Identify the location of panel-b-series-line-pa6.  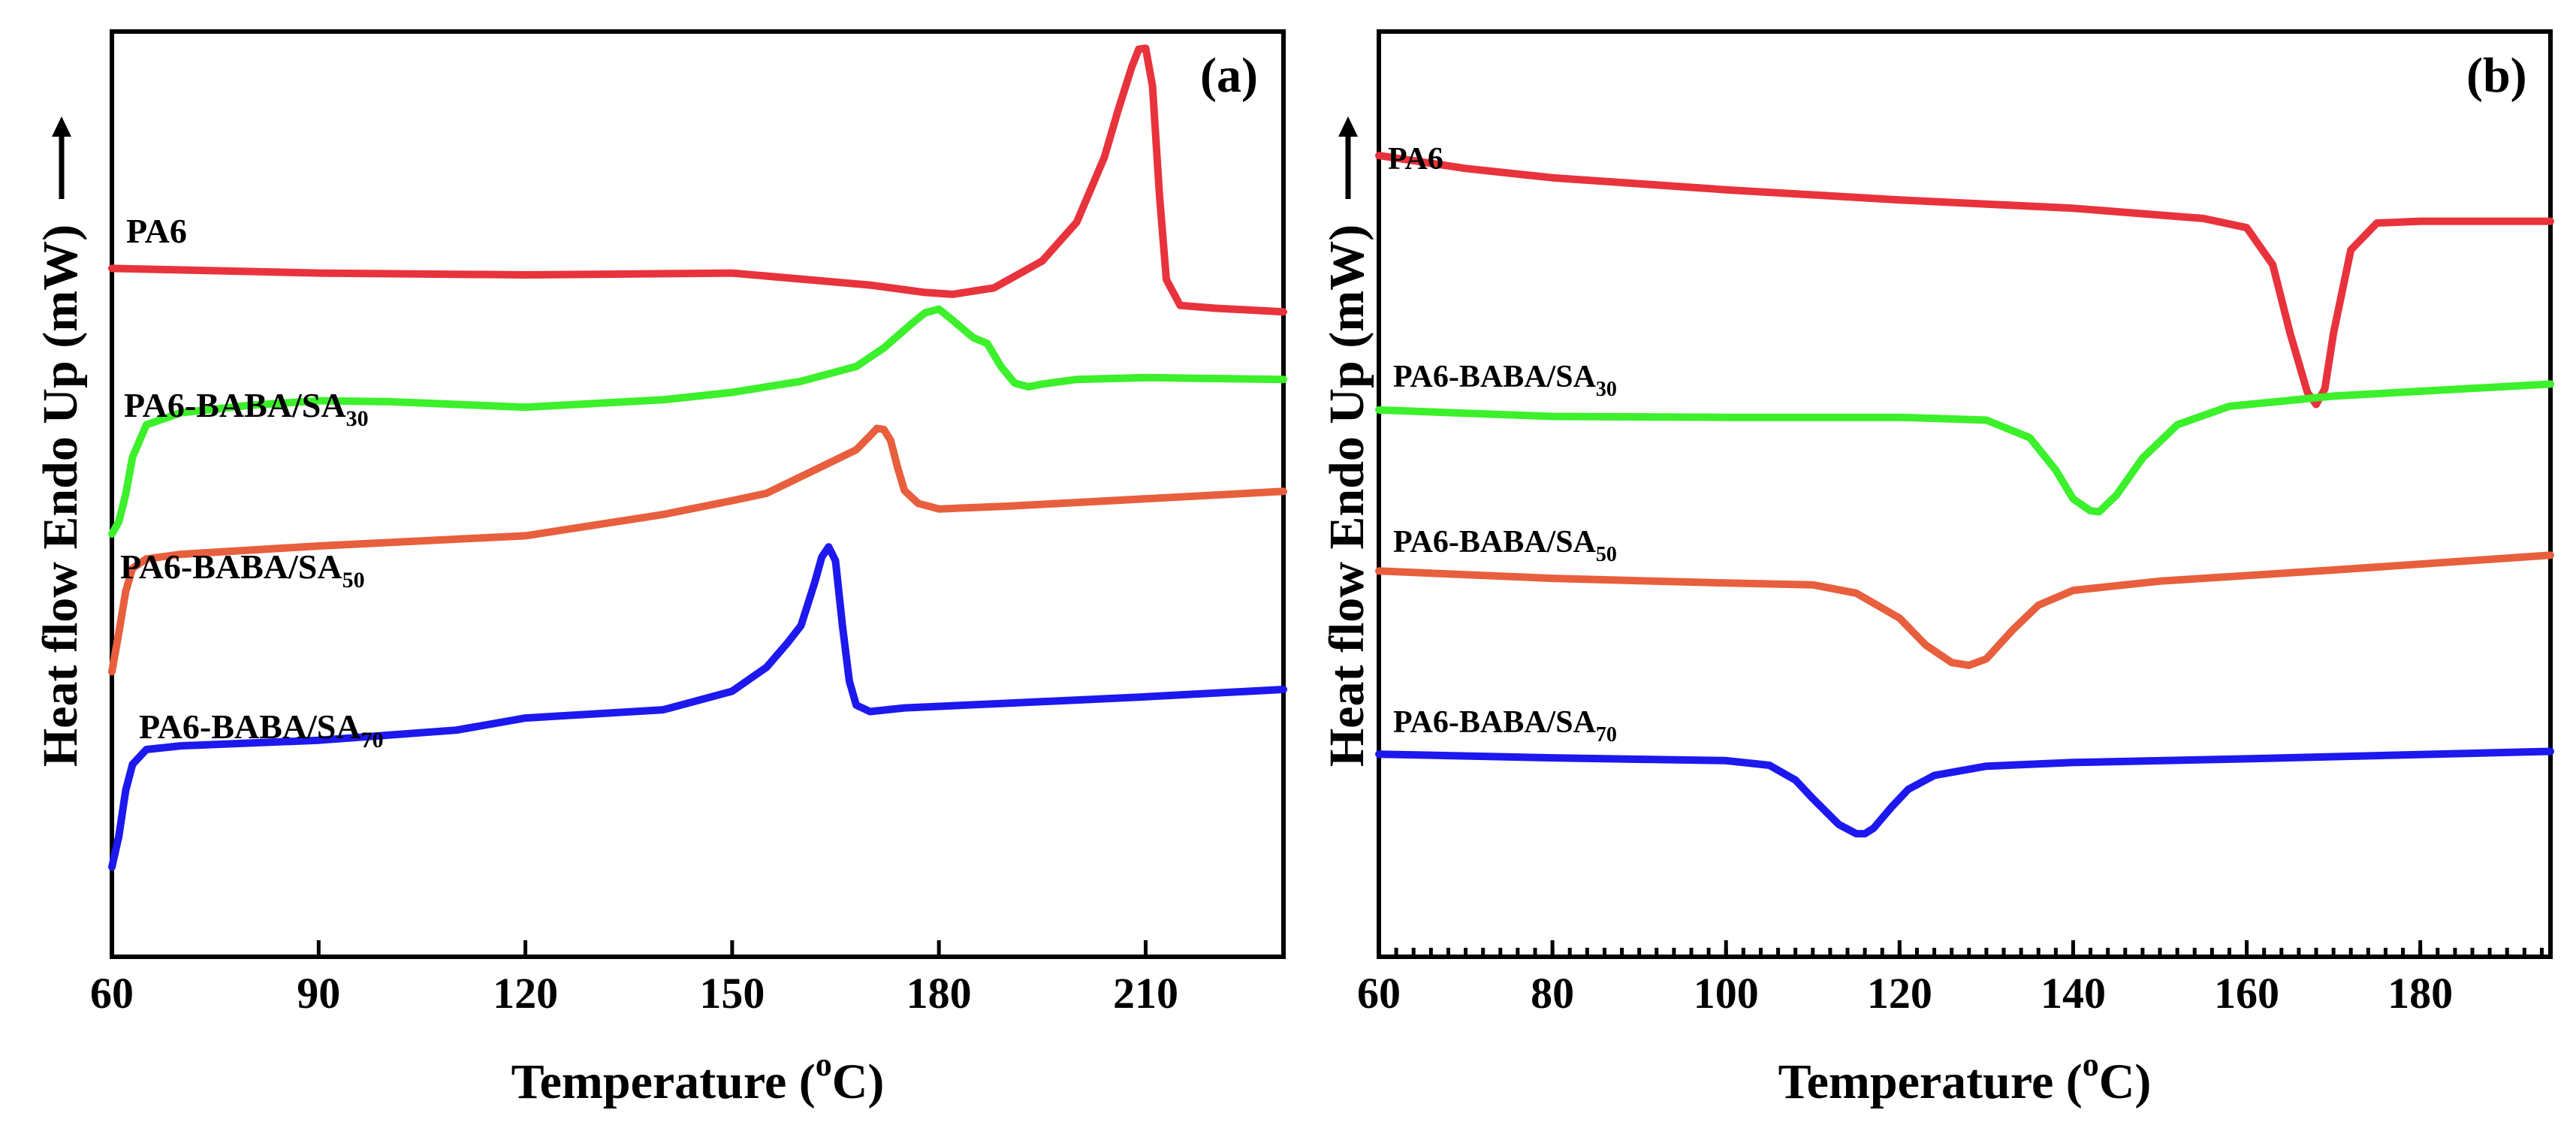
(1964, 280).